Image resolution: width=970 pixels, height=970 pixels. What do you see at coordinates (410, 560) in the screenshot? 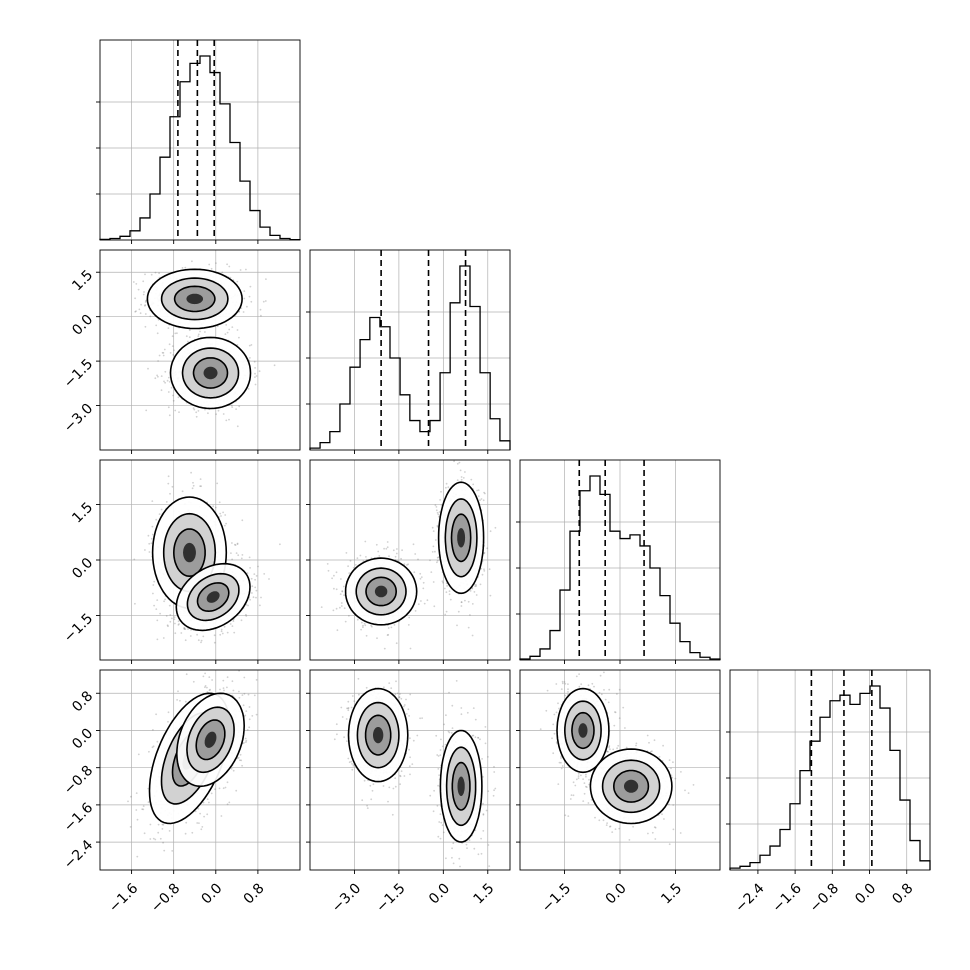
I see `pair-1-2-content` at bounding box center [410, 560].